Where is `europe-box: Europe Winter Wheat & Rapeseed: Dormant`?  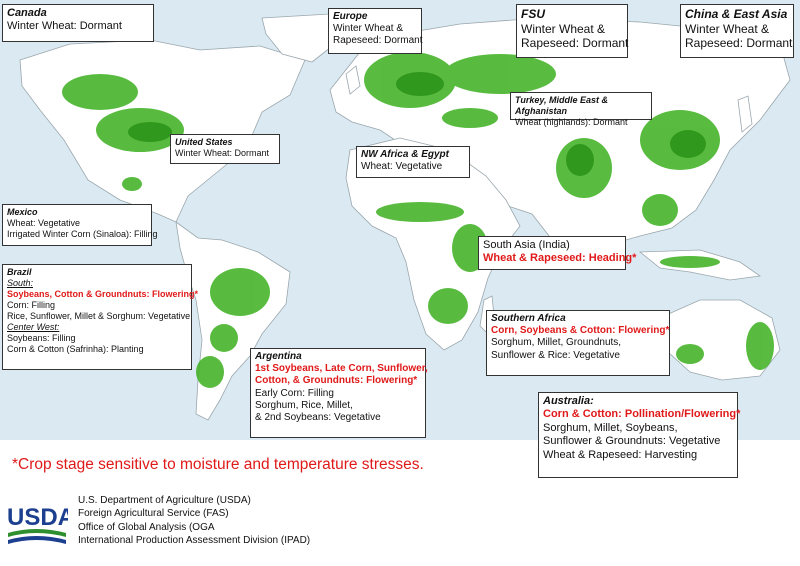
europe-box: Europe Winter Wheat & Rapeseed: Dormant is located at coordinates (375, 31).